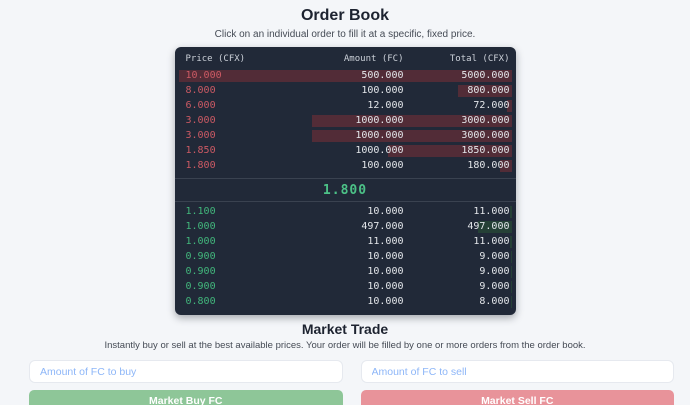 Image resolution: width=690 pixels, height=405 pixels. I want to click on order-row: 8.000 100.000 800.000, so click(345, 90).